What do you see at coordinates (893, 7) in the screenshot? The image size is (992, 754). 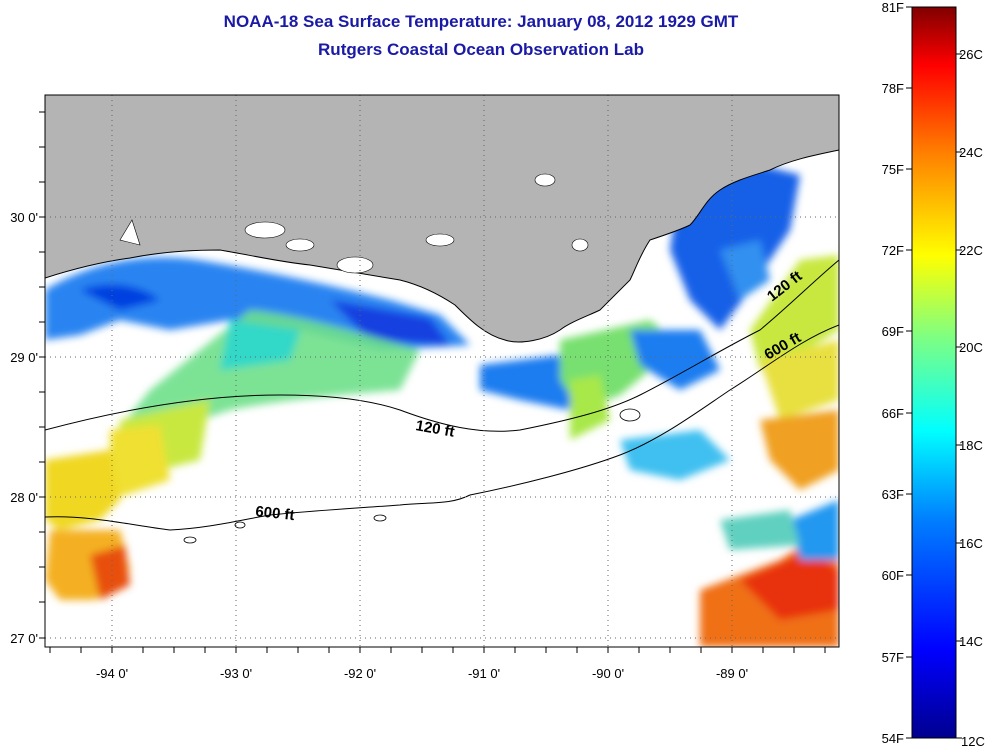 I see `colorbar-f-label: 81F` at bounding box center [893, 7].